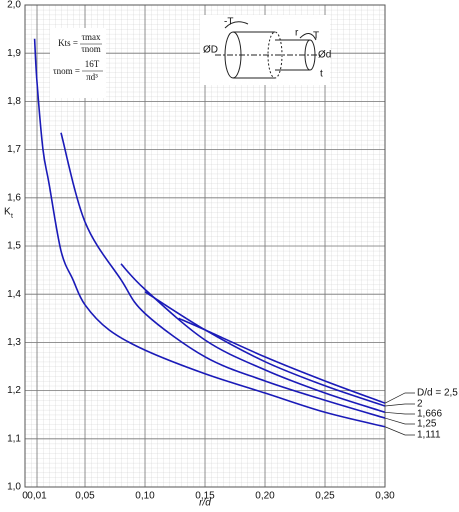 The image size is (459, 512). What do you see at coordinates (420, 404) in the screenshot?
I see `legend-label: 2` at bounding box center [420, 404].